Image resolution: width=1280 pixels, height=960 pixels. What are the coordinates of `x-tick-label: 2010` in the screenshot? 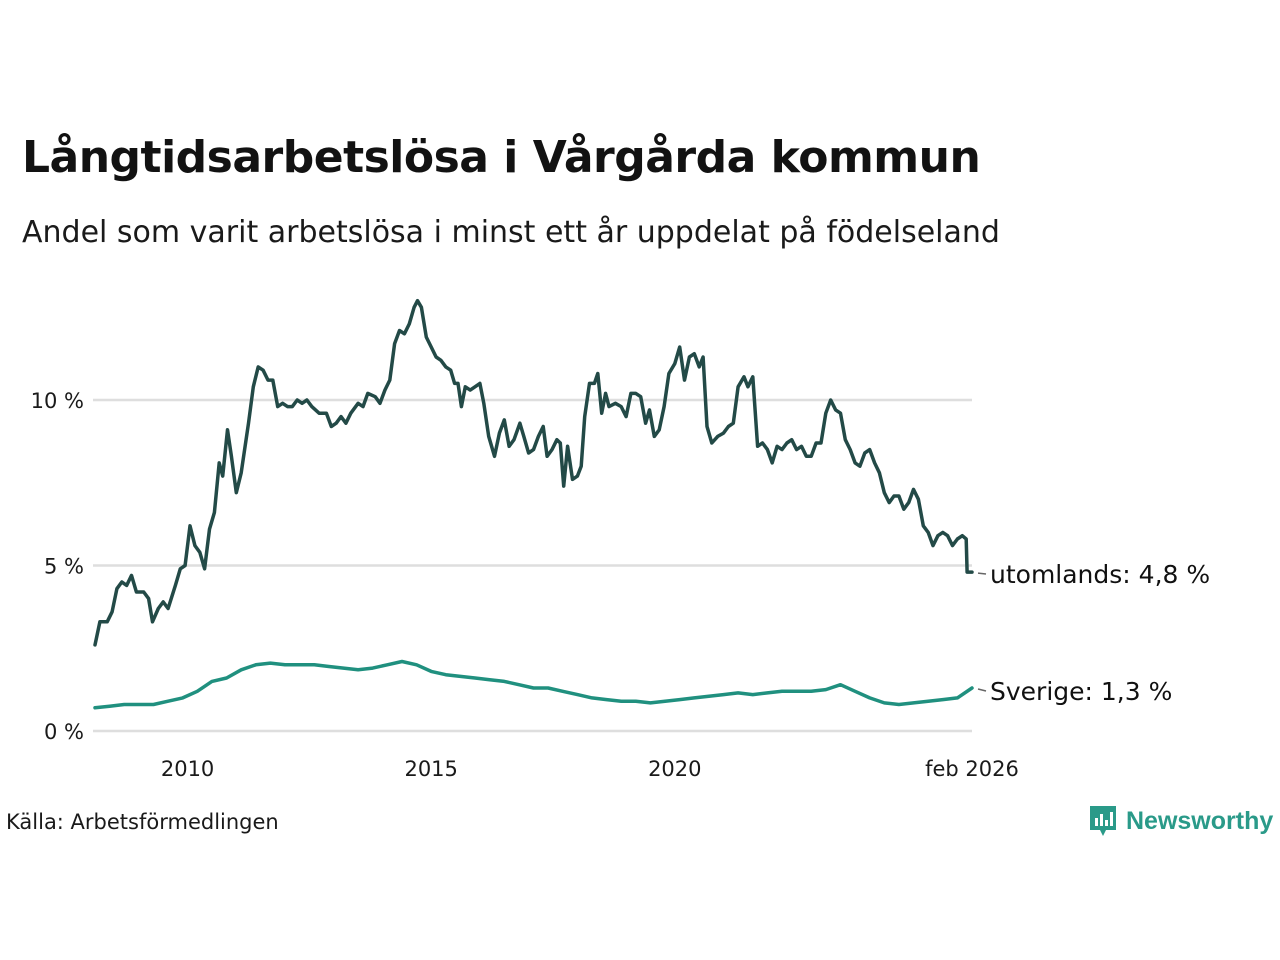 It's located at (187, 769).